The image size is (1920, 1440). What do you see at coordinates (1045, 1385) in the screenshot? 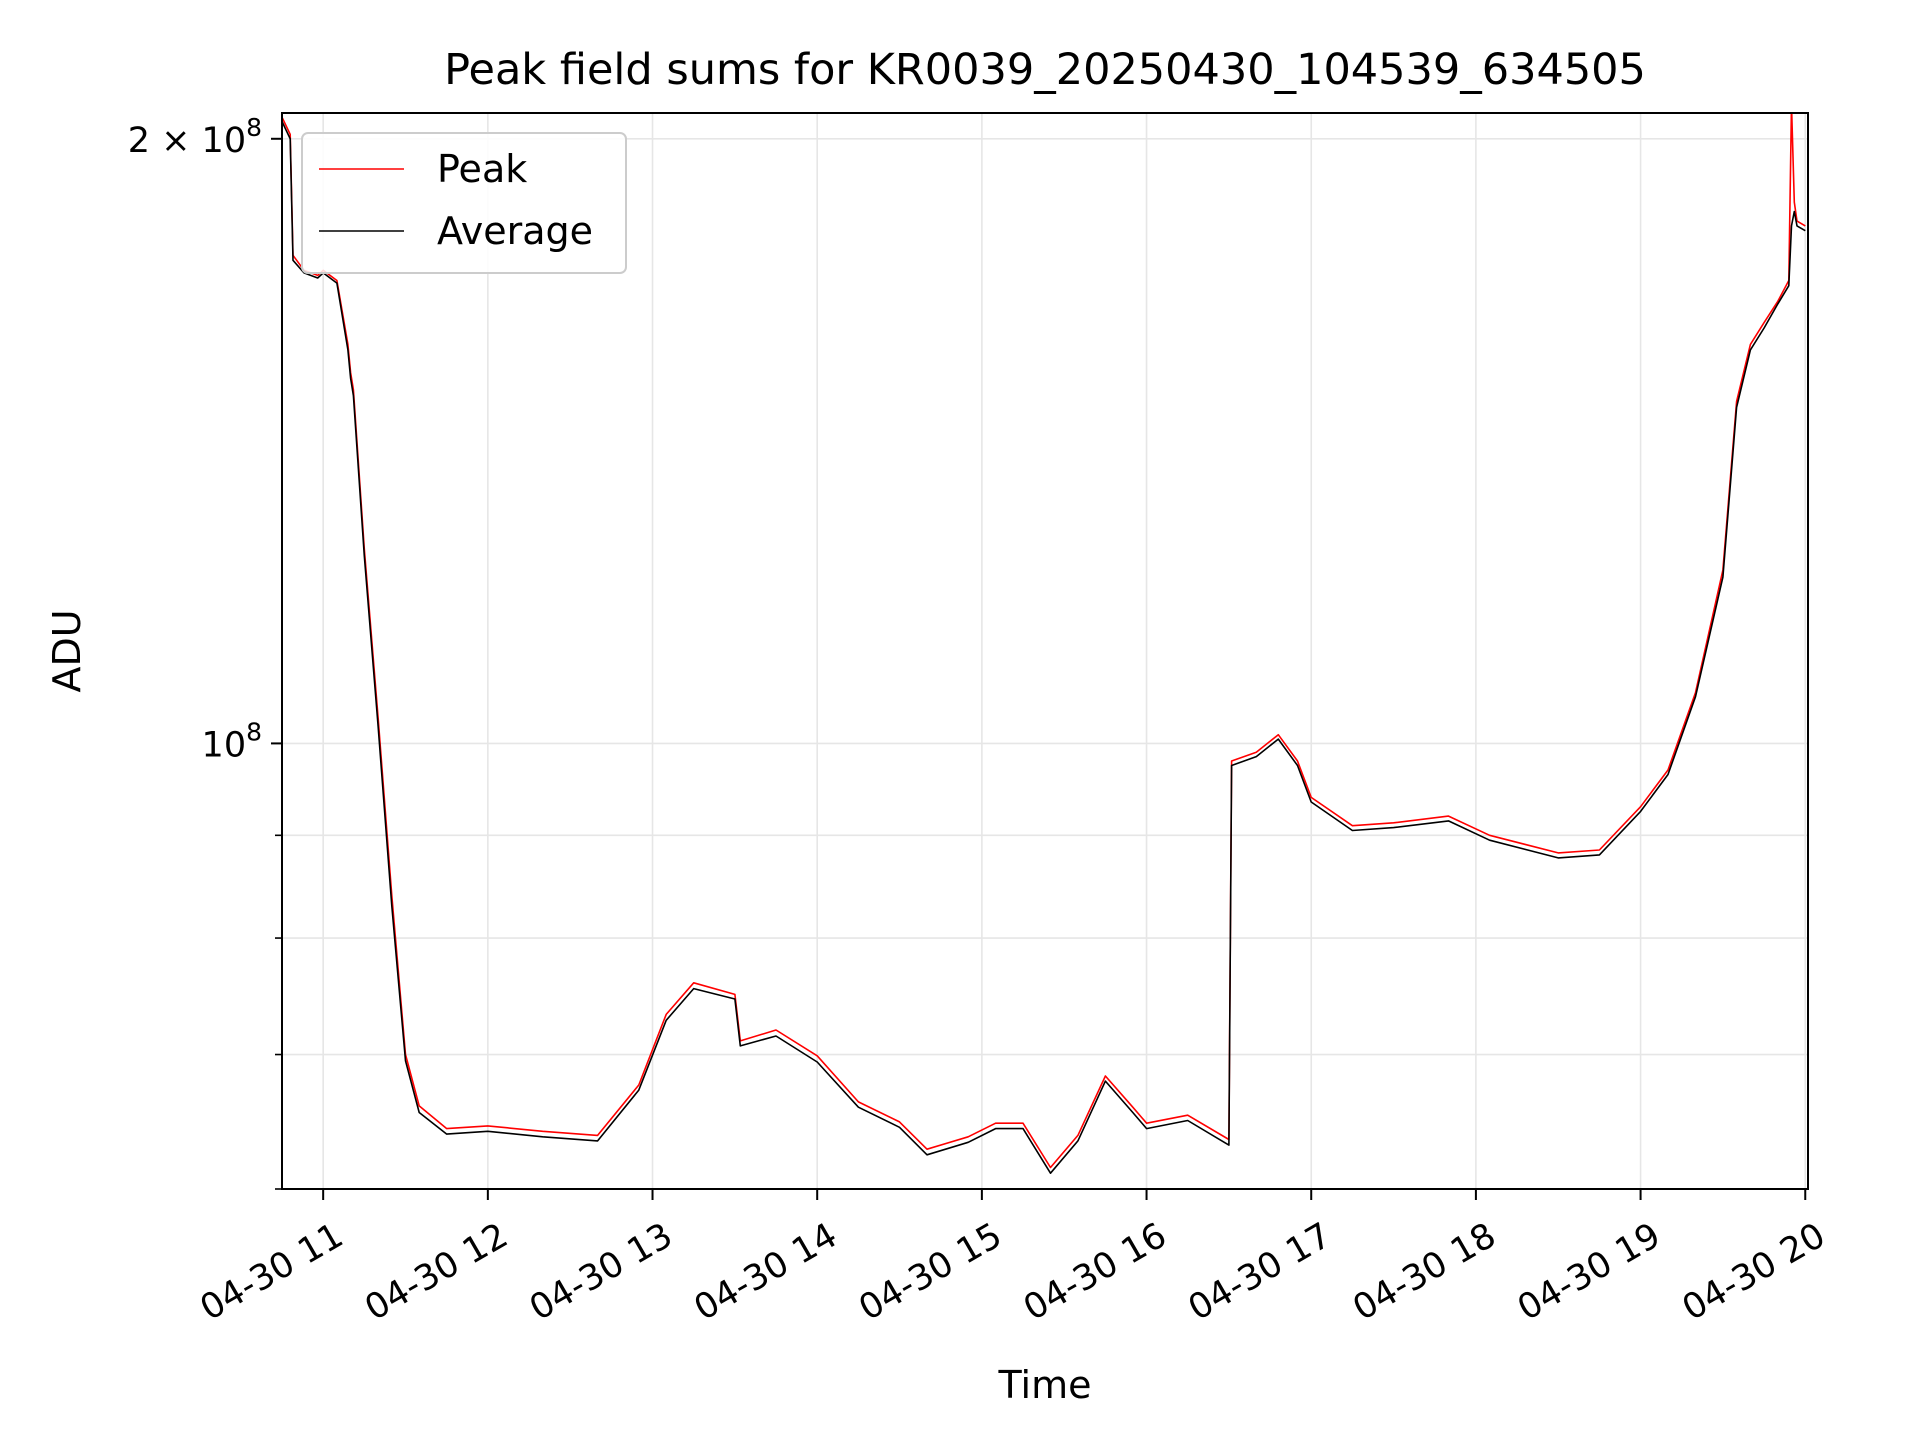
I see `x-axis-label: Time` at bounding box center [1045, 1385].